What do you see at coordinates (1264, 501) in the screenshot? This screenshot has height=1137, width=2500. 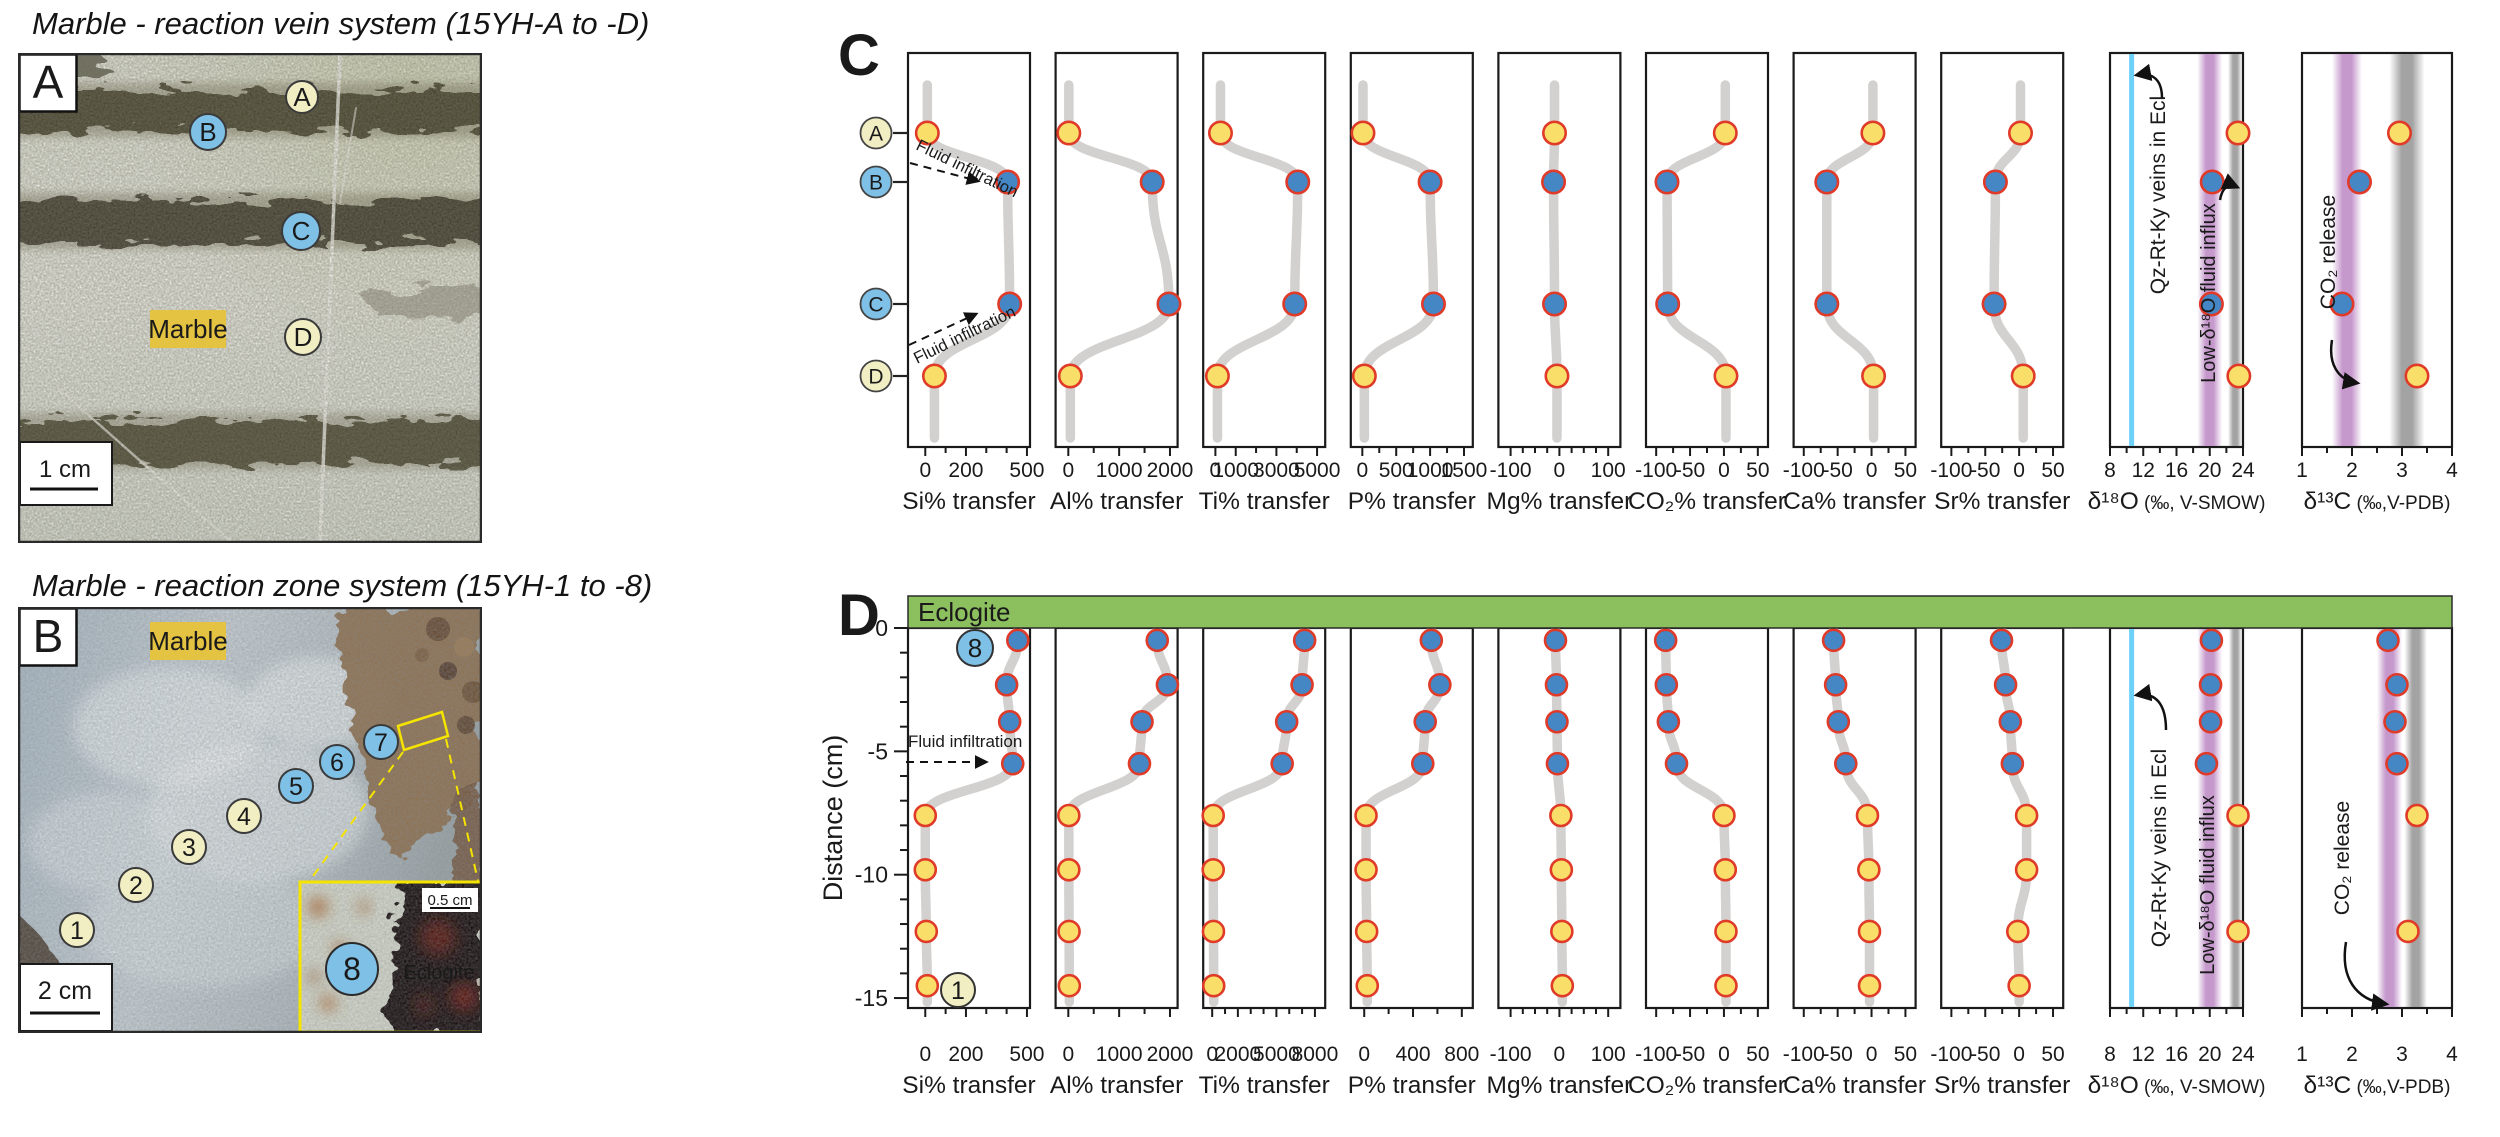 I see `x-axis-title: Ti% transfer` at bounding box center [1264, 501].